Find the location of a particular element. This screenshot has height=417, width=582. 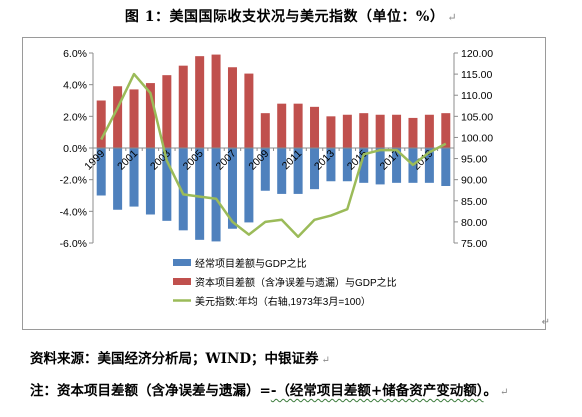

y-tick-label-right: 115.00 is located at coordinates (476, 75).